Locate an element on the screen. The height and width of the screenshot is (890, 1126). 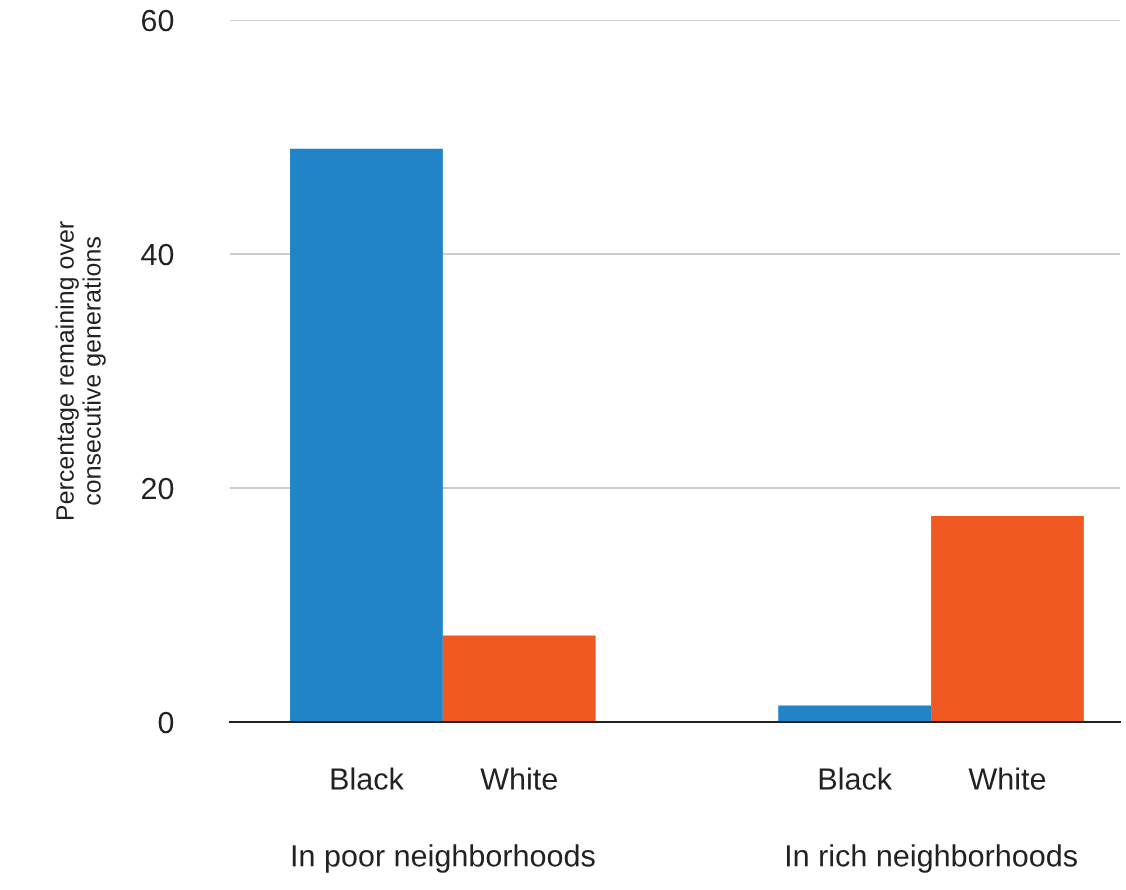
y-tick-label: 0 is located at coordinates (166, 722).